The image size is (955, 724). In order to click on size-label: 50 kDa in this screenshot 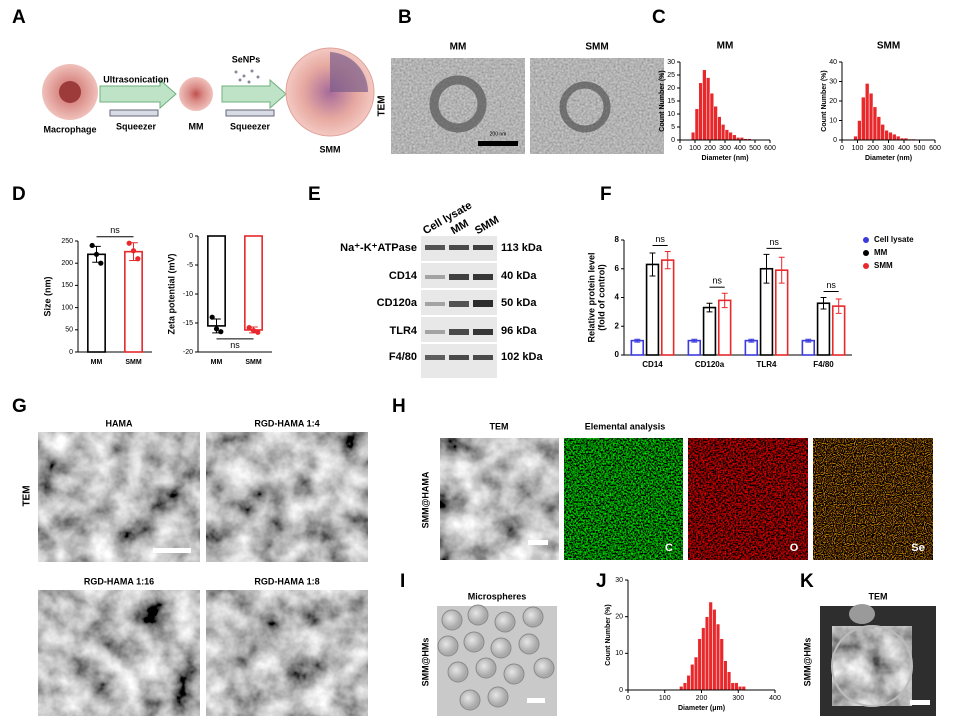, I will do `click(519, 303)`.